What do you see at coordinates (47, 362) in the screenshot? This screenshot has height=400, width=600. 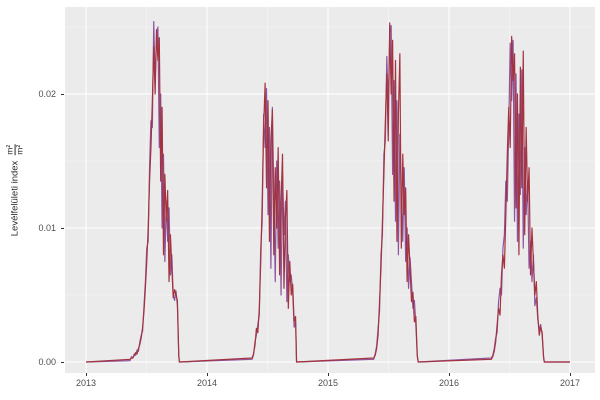 I see `y-axis-tick-label: 0.00` at bounding box center [47, 362].